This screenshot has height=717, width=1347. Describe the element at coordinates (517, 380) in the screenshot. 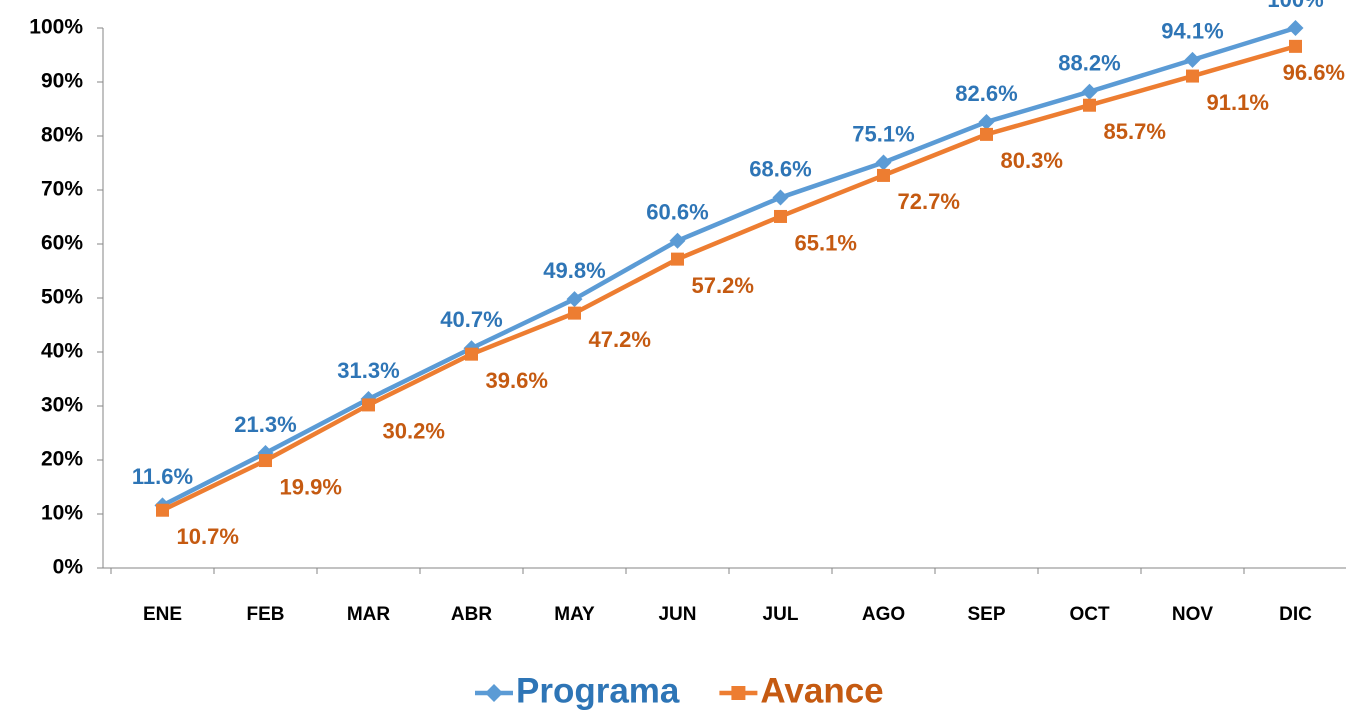

I see `data-label: 39.6%` at that location.